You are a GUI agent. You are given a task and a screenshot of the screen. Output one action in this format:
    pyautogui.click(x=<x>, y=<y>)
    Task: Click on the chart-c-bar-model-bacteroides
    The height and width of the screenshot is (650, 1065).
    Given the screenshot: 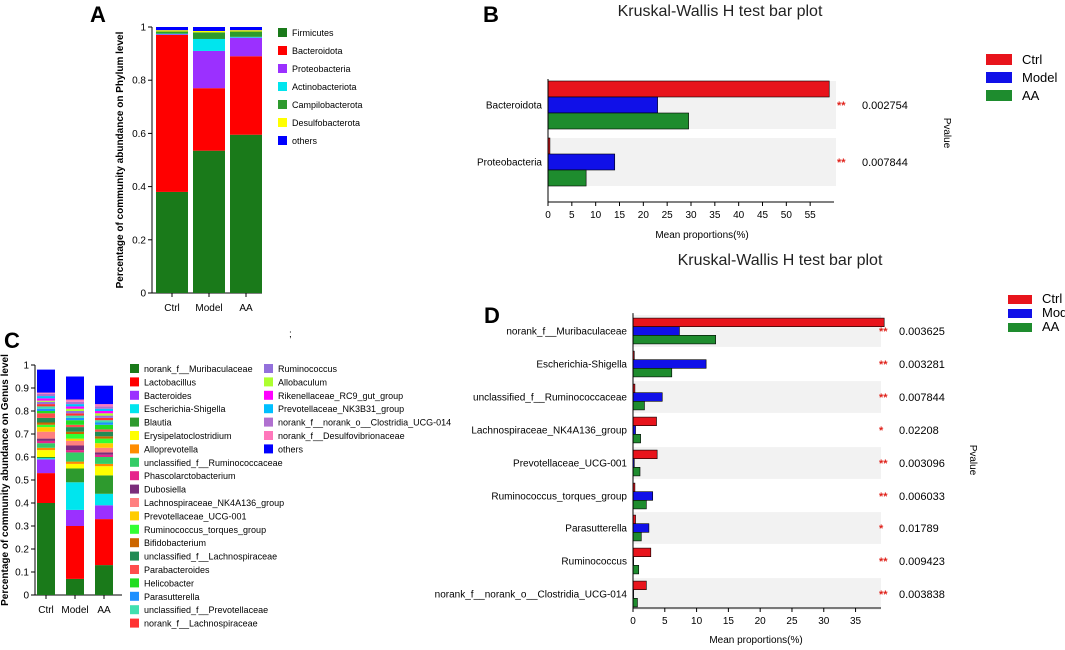 What is the action you would take?
    pyautogui.click(x=75, y=517)
    